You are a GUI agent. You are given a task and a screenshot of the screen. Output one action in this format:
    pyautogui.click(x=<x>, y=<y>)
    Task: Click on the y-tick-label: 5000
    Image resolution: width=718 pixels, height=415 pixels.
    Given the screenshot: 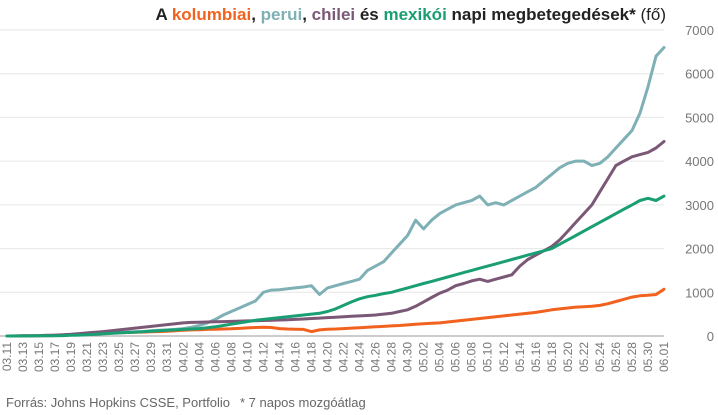 What is the action you would take?
    pyautogui.click(x=699, y=117)
    